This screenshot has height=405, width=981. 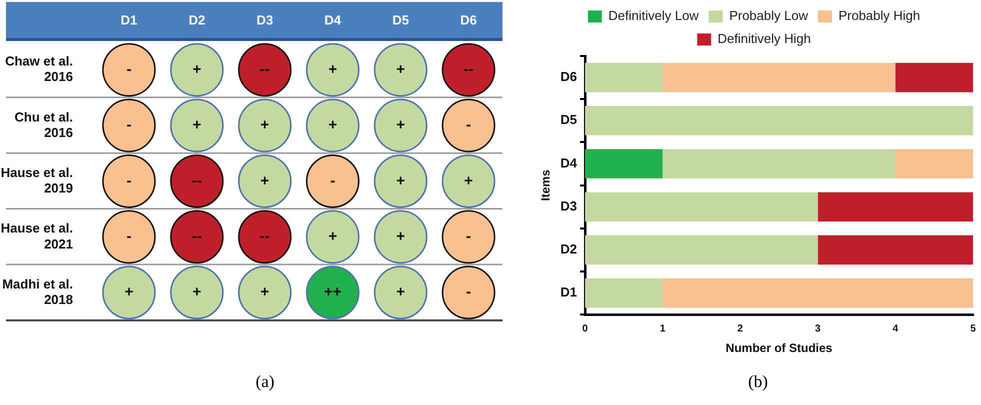 What do you see at coordinates (758, 382) in the screenshot?
I see `text: (b)` at bounding box center [758, 382].